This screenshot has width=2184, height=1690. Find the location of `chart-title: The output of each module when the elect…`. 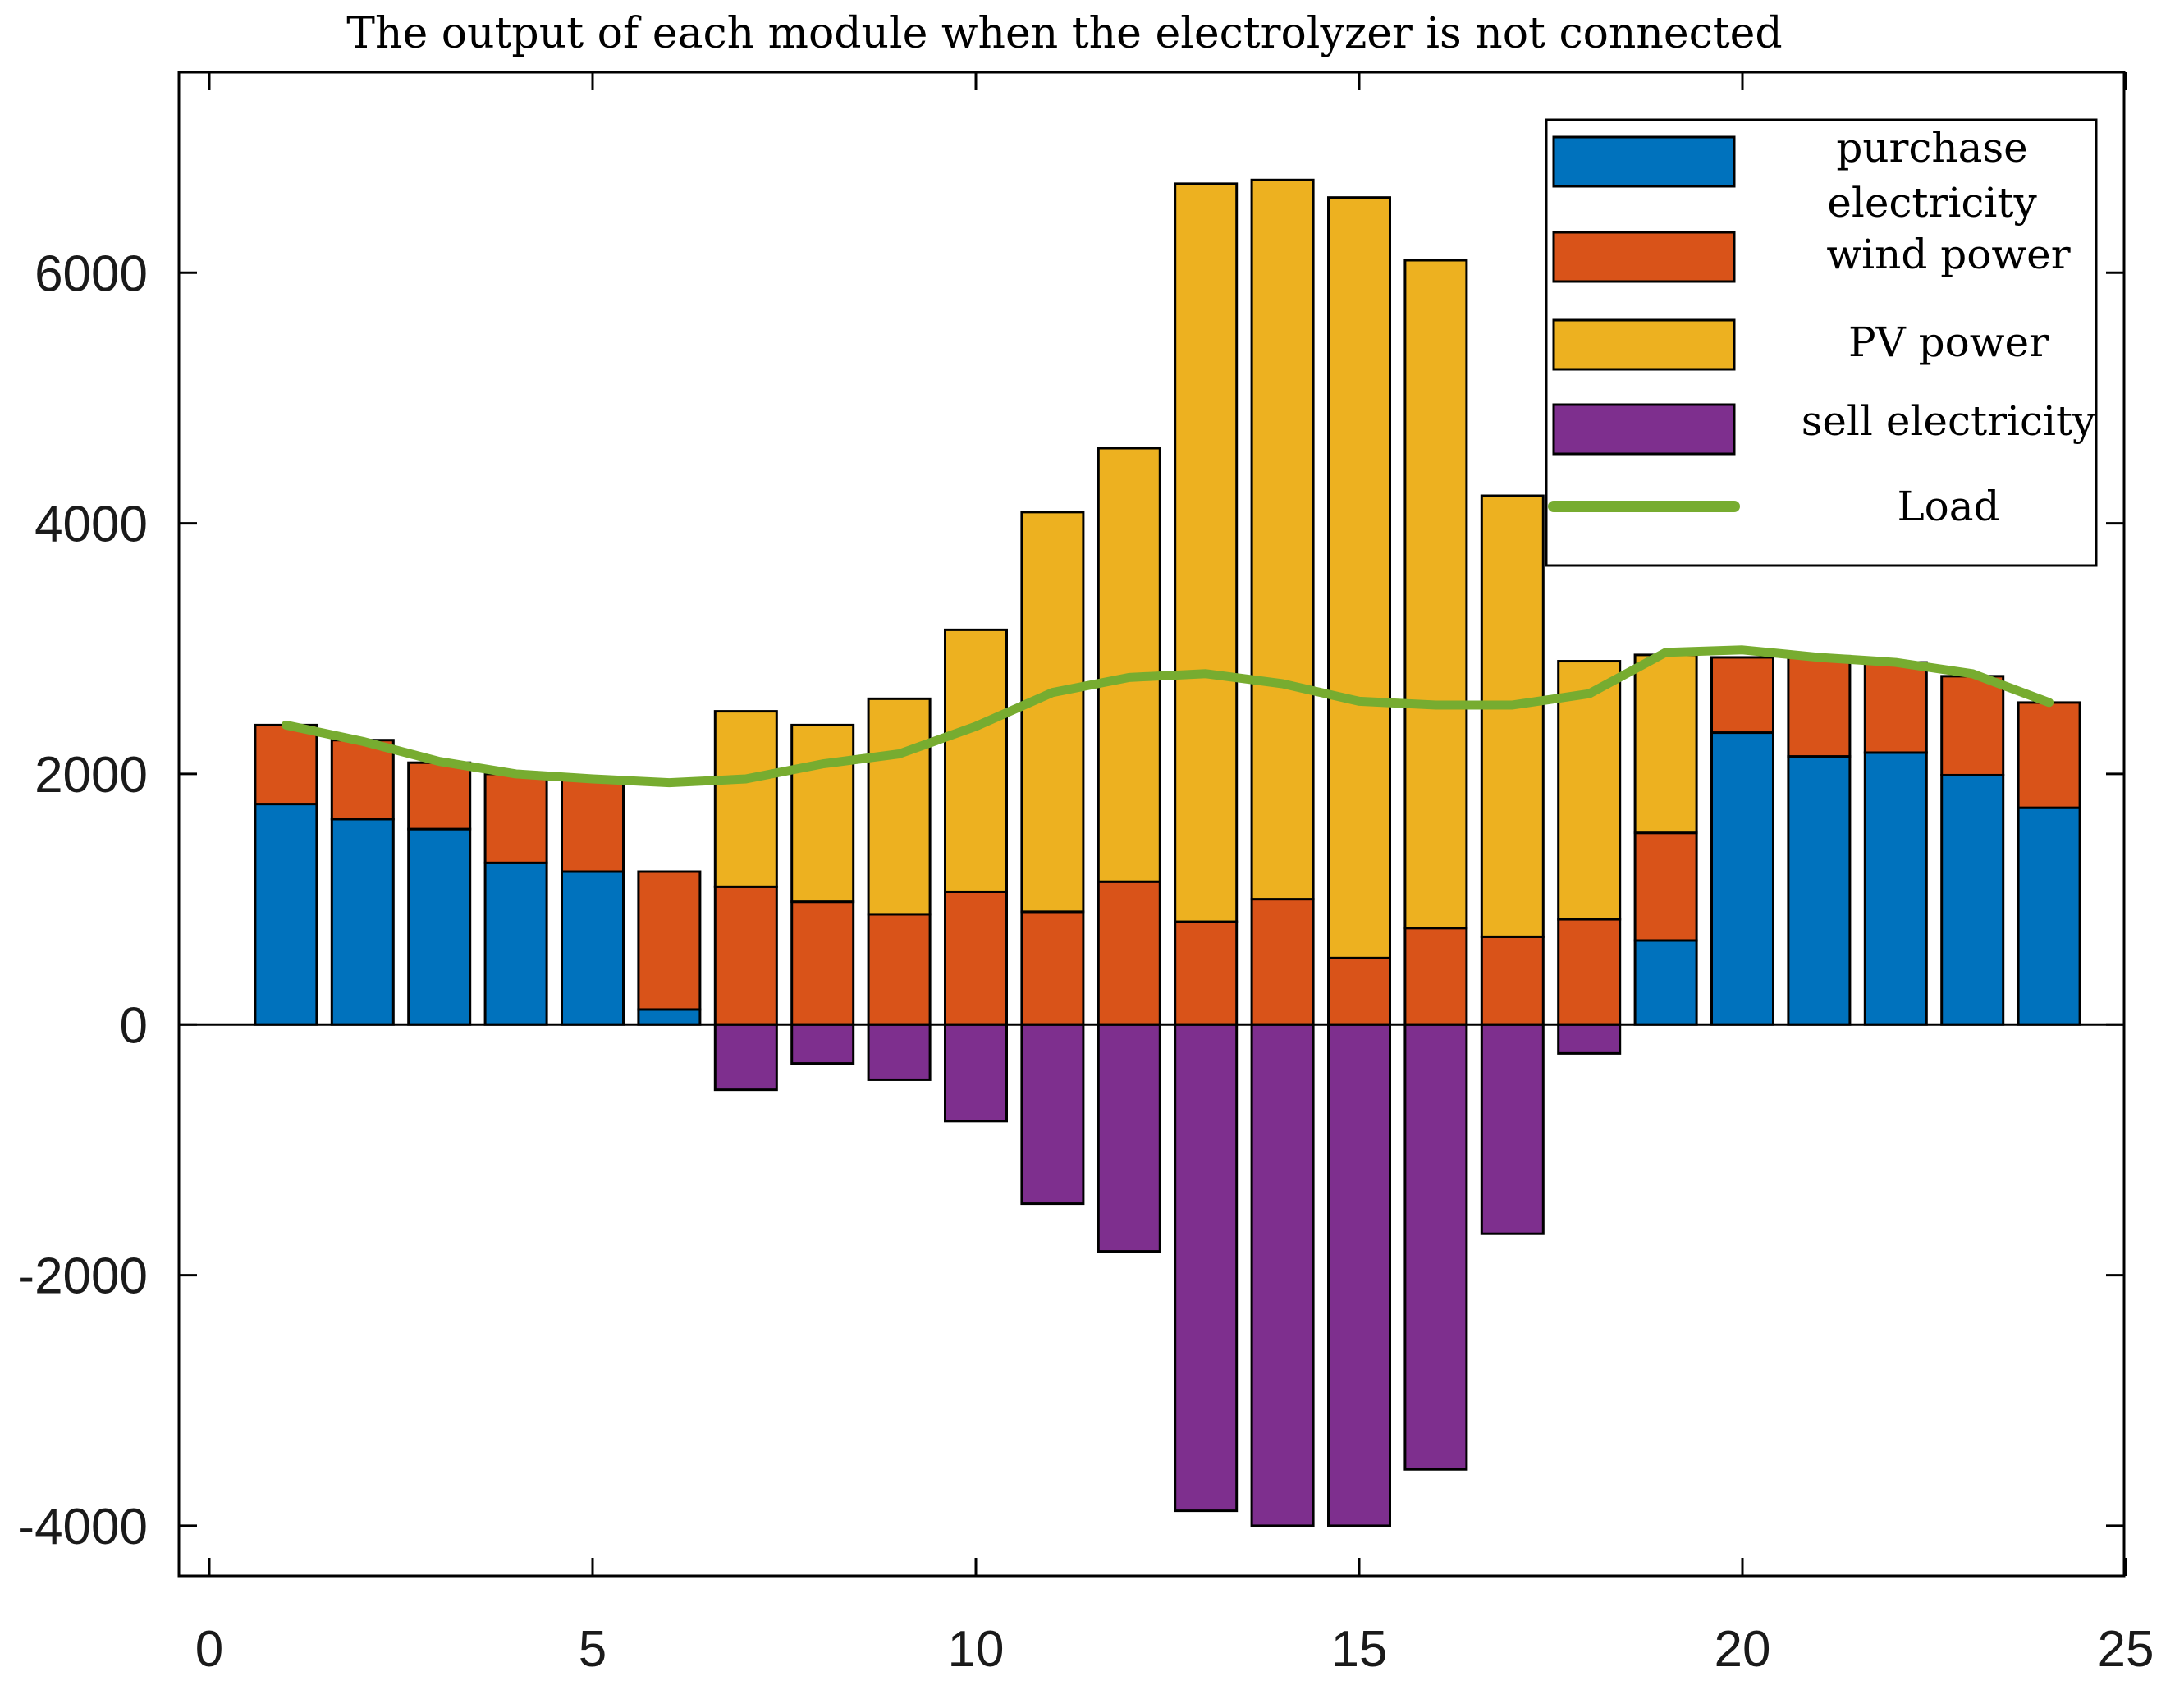

chart-title: The output of each module when the elect… is located at coordinates (1064, 33).